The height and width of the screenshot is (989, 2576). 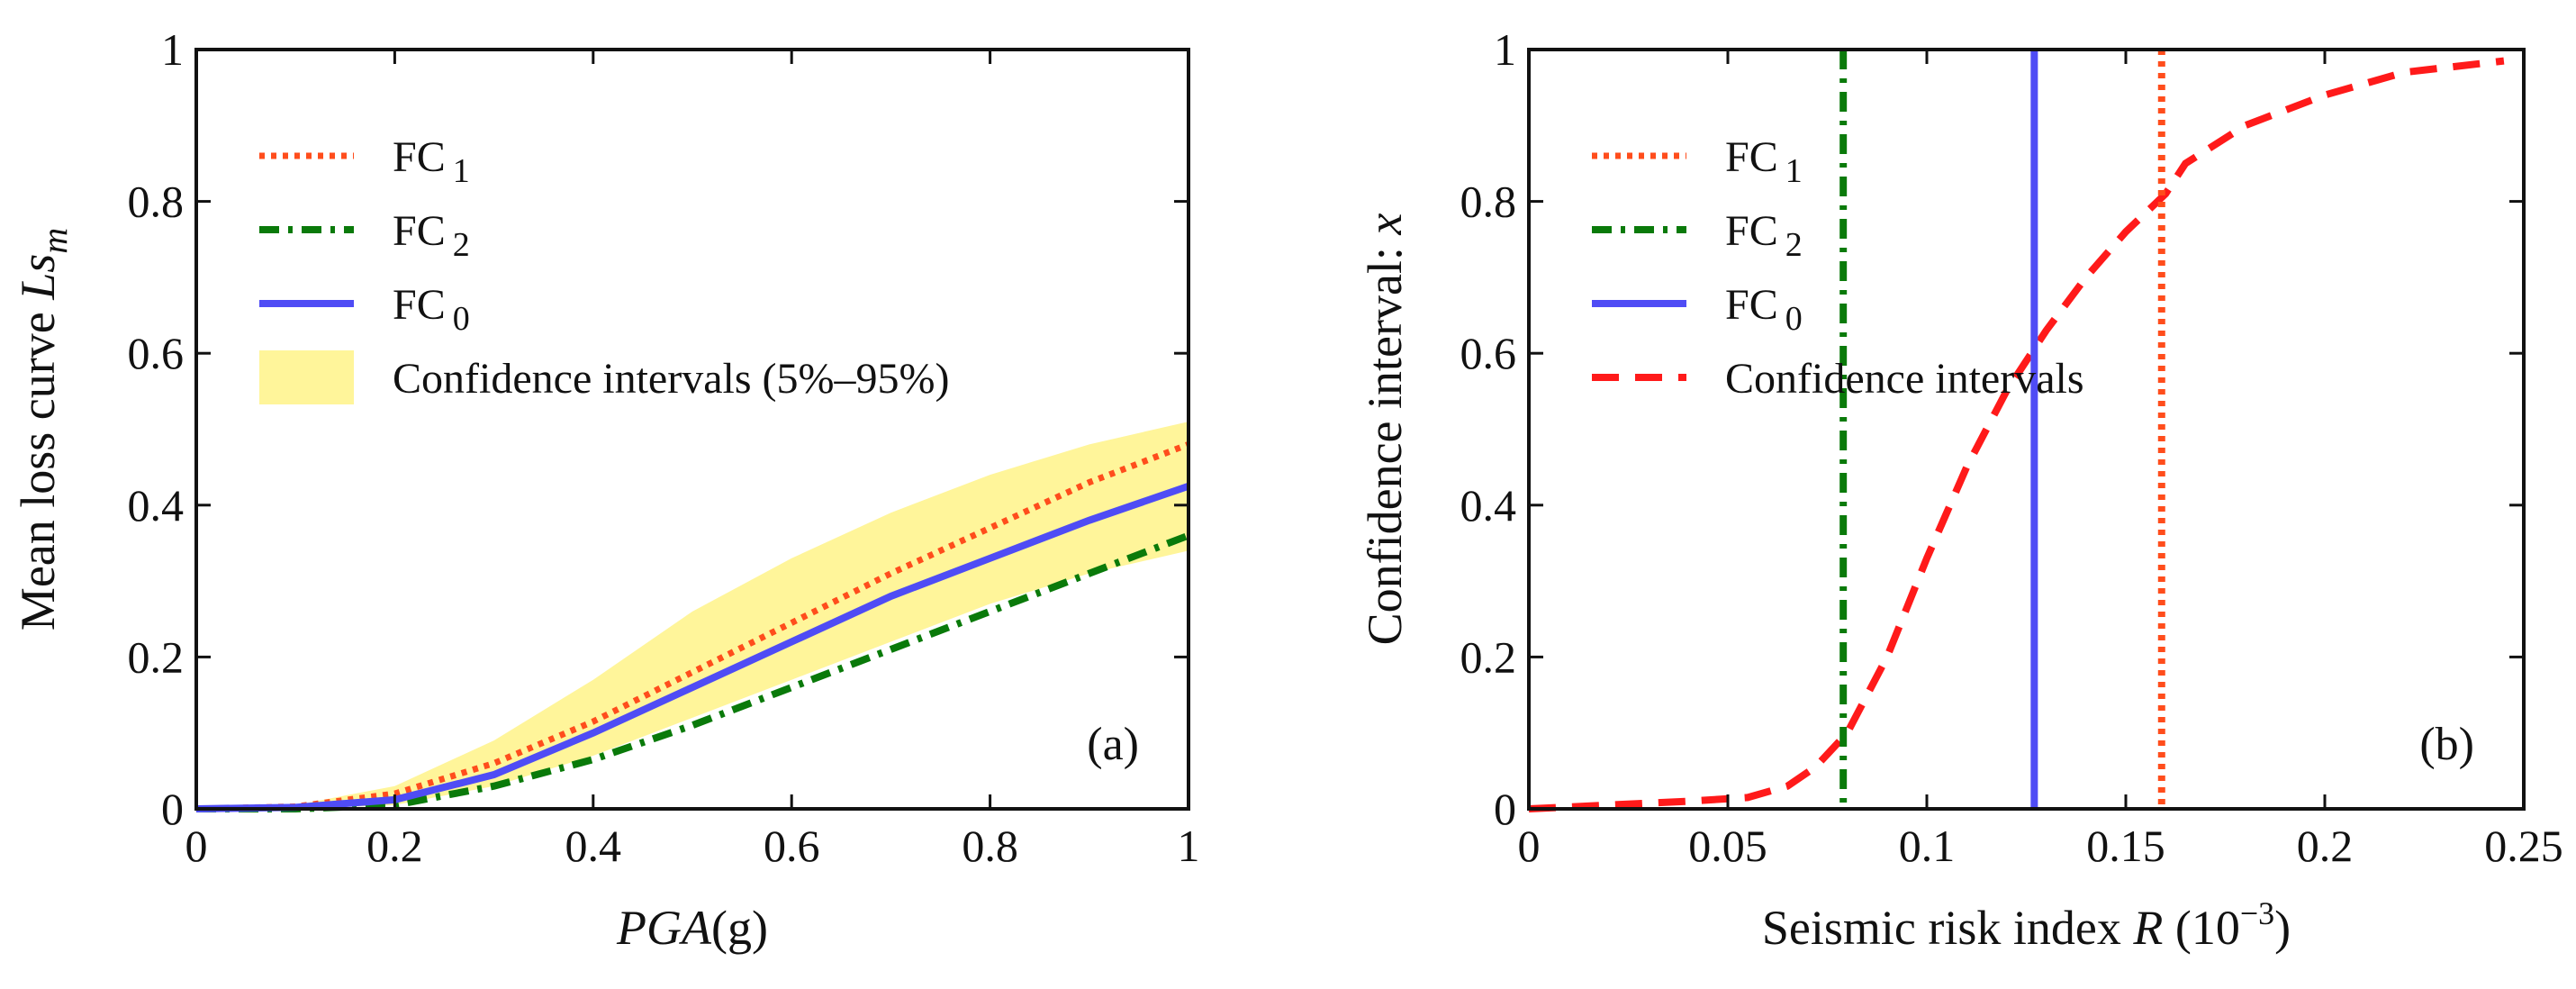 What do you see at coordinates (1751, 305) in the screenshot?
I see `panel-b-legend-fc0-name: FC` at bounding box center [1751, 305].